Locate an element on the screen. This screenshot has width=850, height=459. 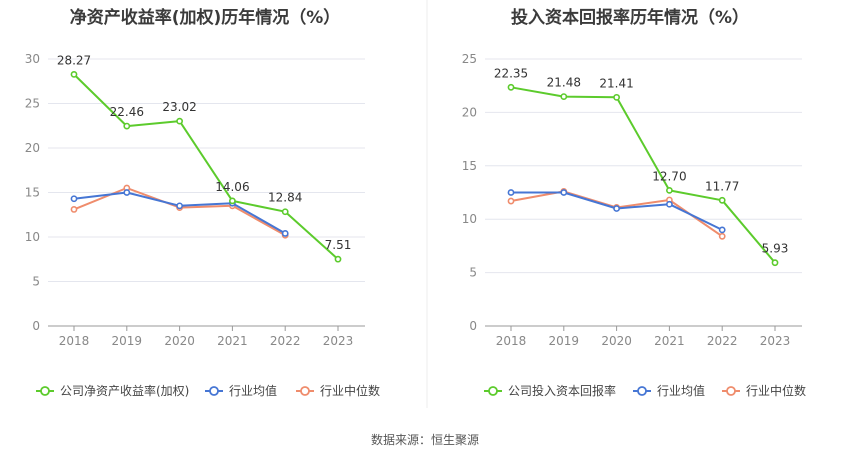
series-line-avg is located at coordinates (179, 213).